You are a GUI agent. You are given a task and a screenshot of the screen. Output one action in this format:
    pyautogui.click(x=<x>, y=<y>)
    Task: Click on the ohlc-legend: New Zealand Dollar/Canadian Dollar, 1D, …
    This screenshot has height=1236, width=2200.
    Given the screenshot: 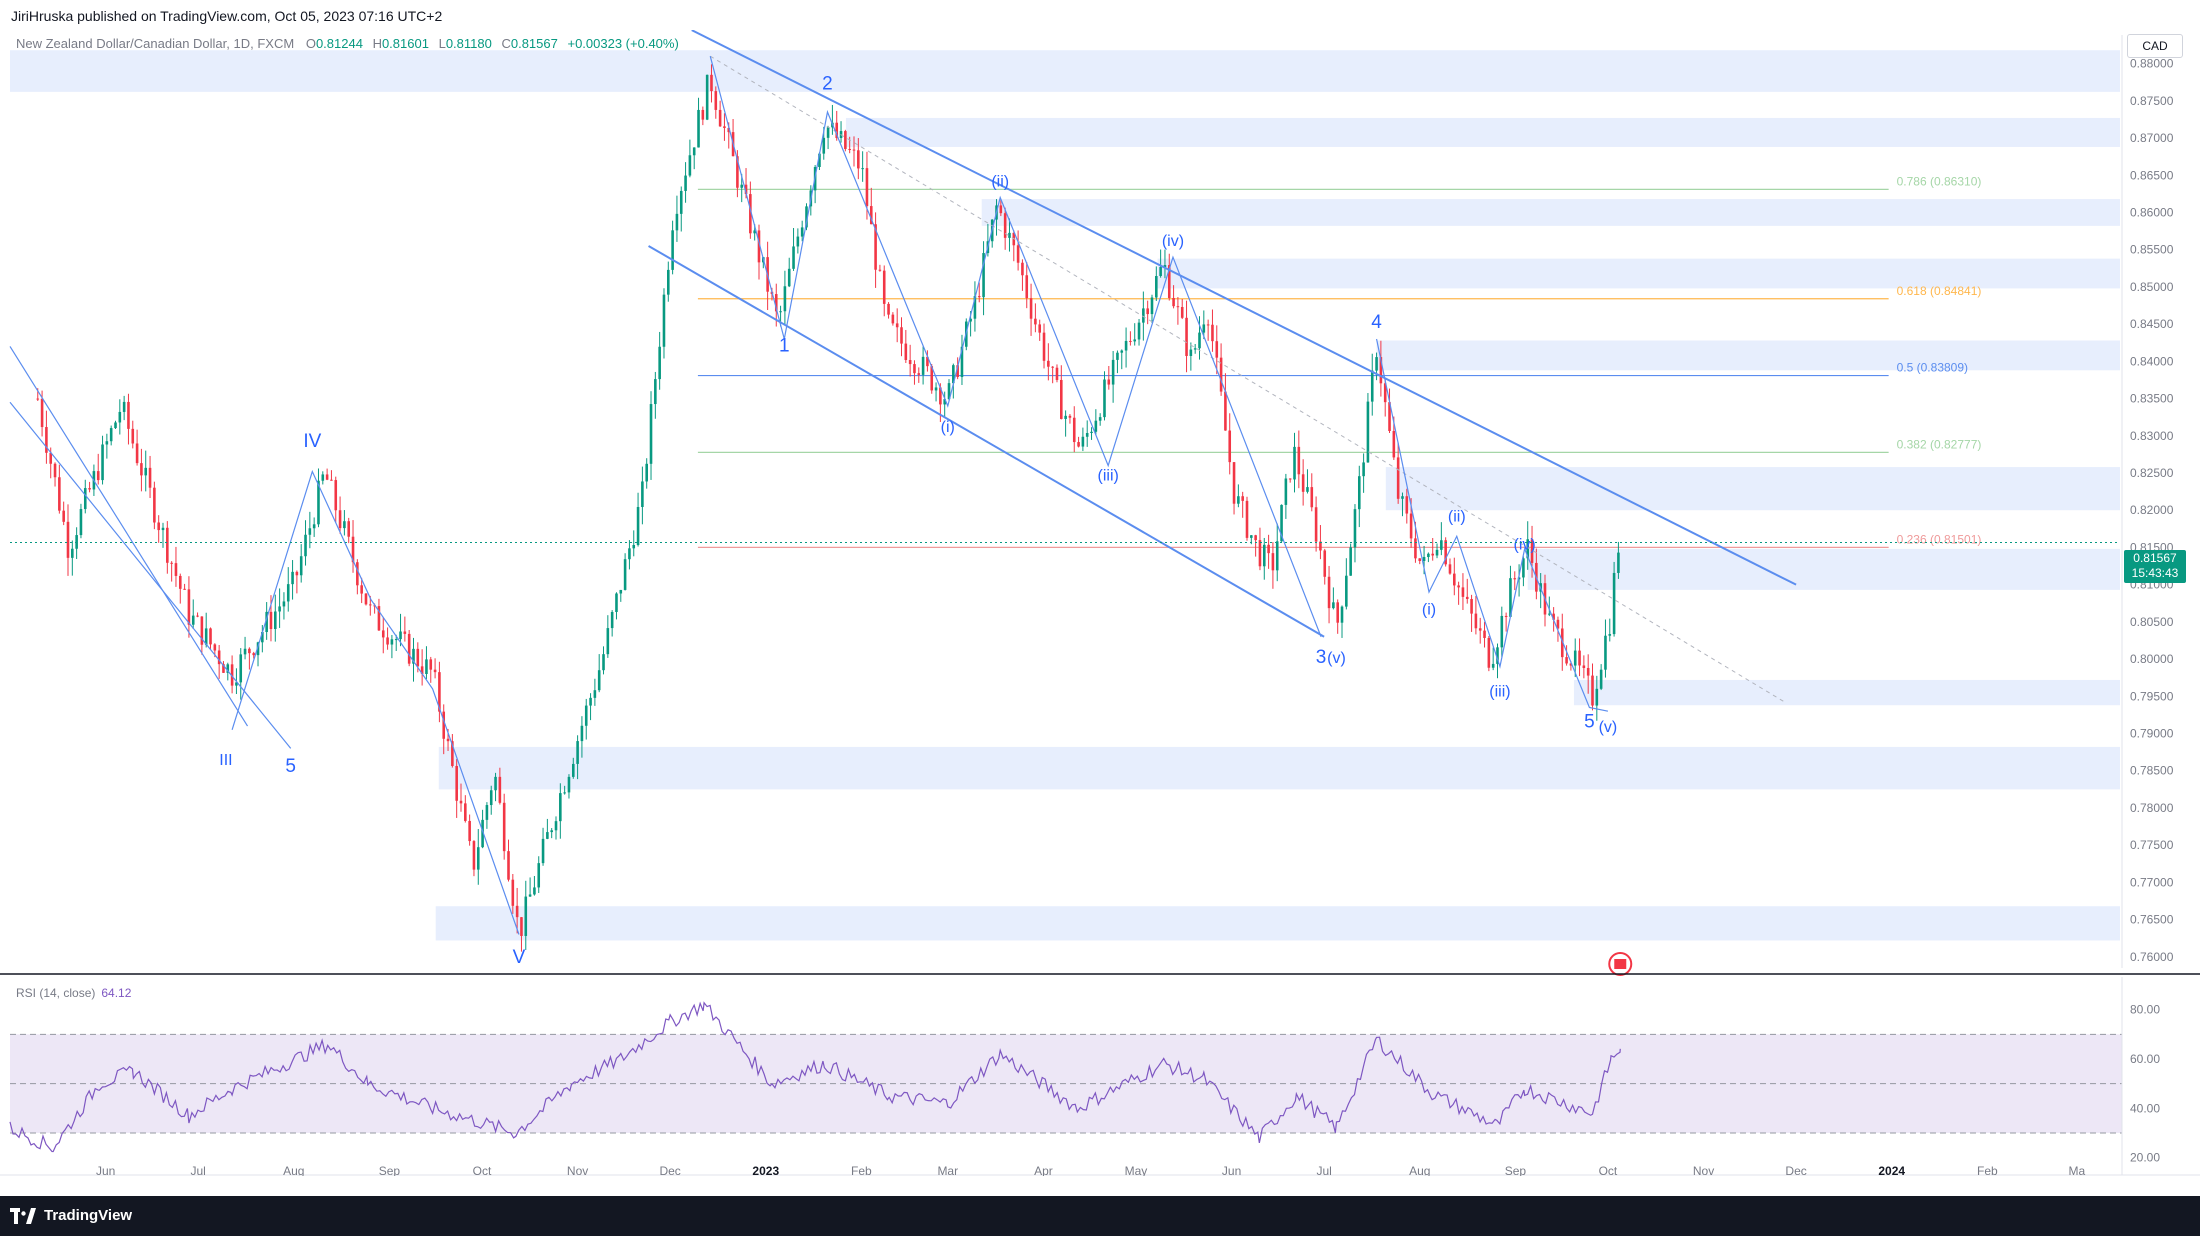 What is the action you would take?
    pyautogui.click(x=347, y=43)
    